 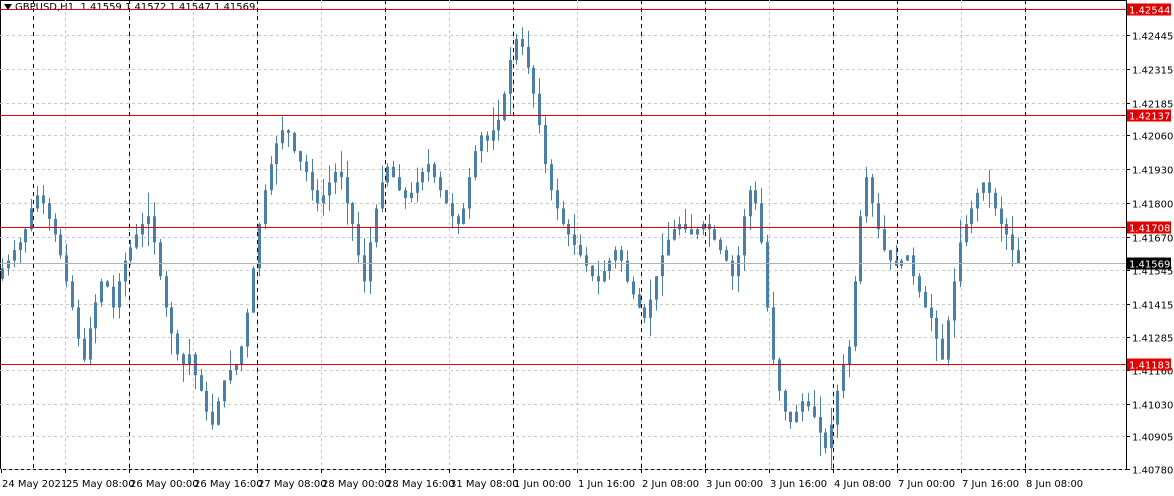 What do you see at coordinates (420, 484) in the screenshot?
I see `x-tick-label: 28 May 16:00` at bounding box center [420, 484].